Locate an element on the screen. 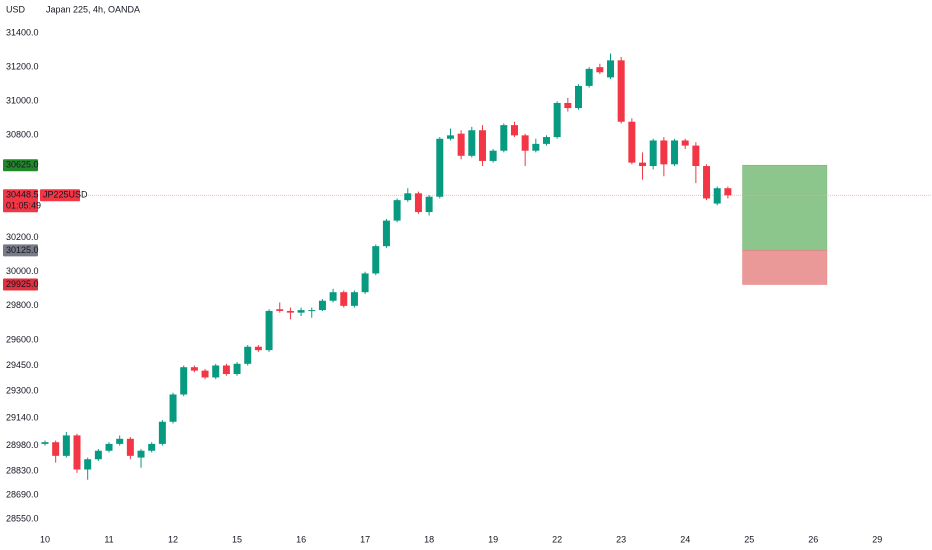  x-tick-label: 15 is located at coordinates (237, 539).